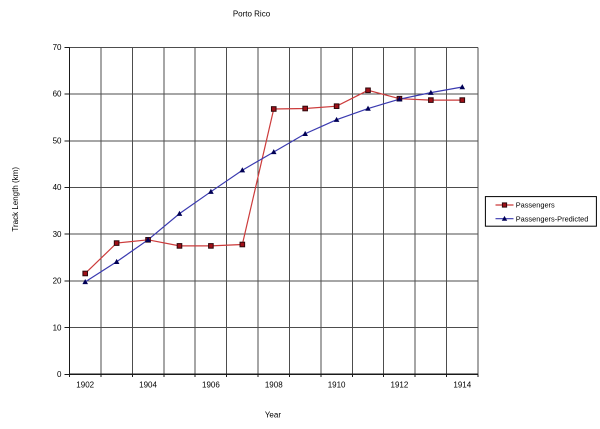  What do you see at coordinates (535, 205) in the screenshot?
I see `svg-text: Passengers` at bounding box center [535, 205].